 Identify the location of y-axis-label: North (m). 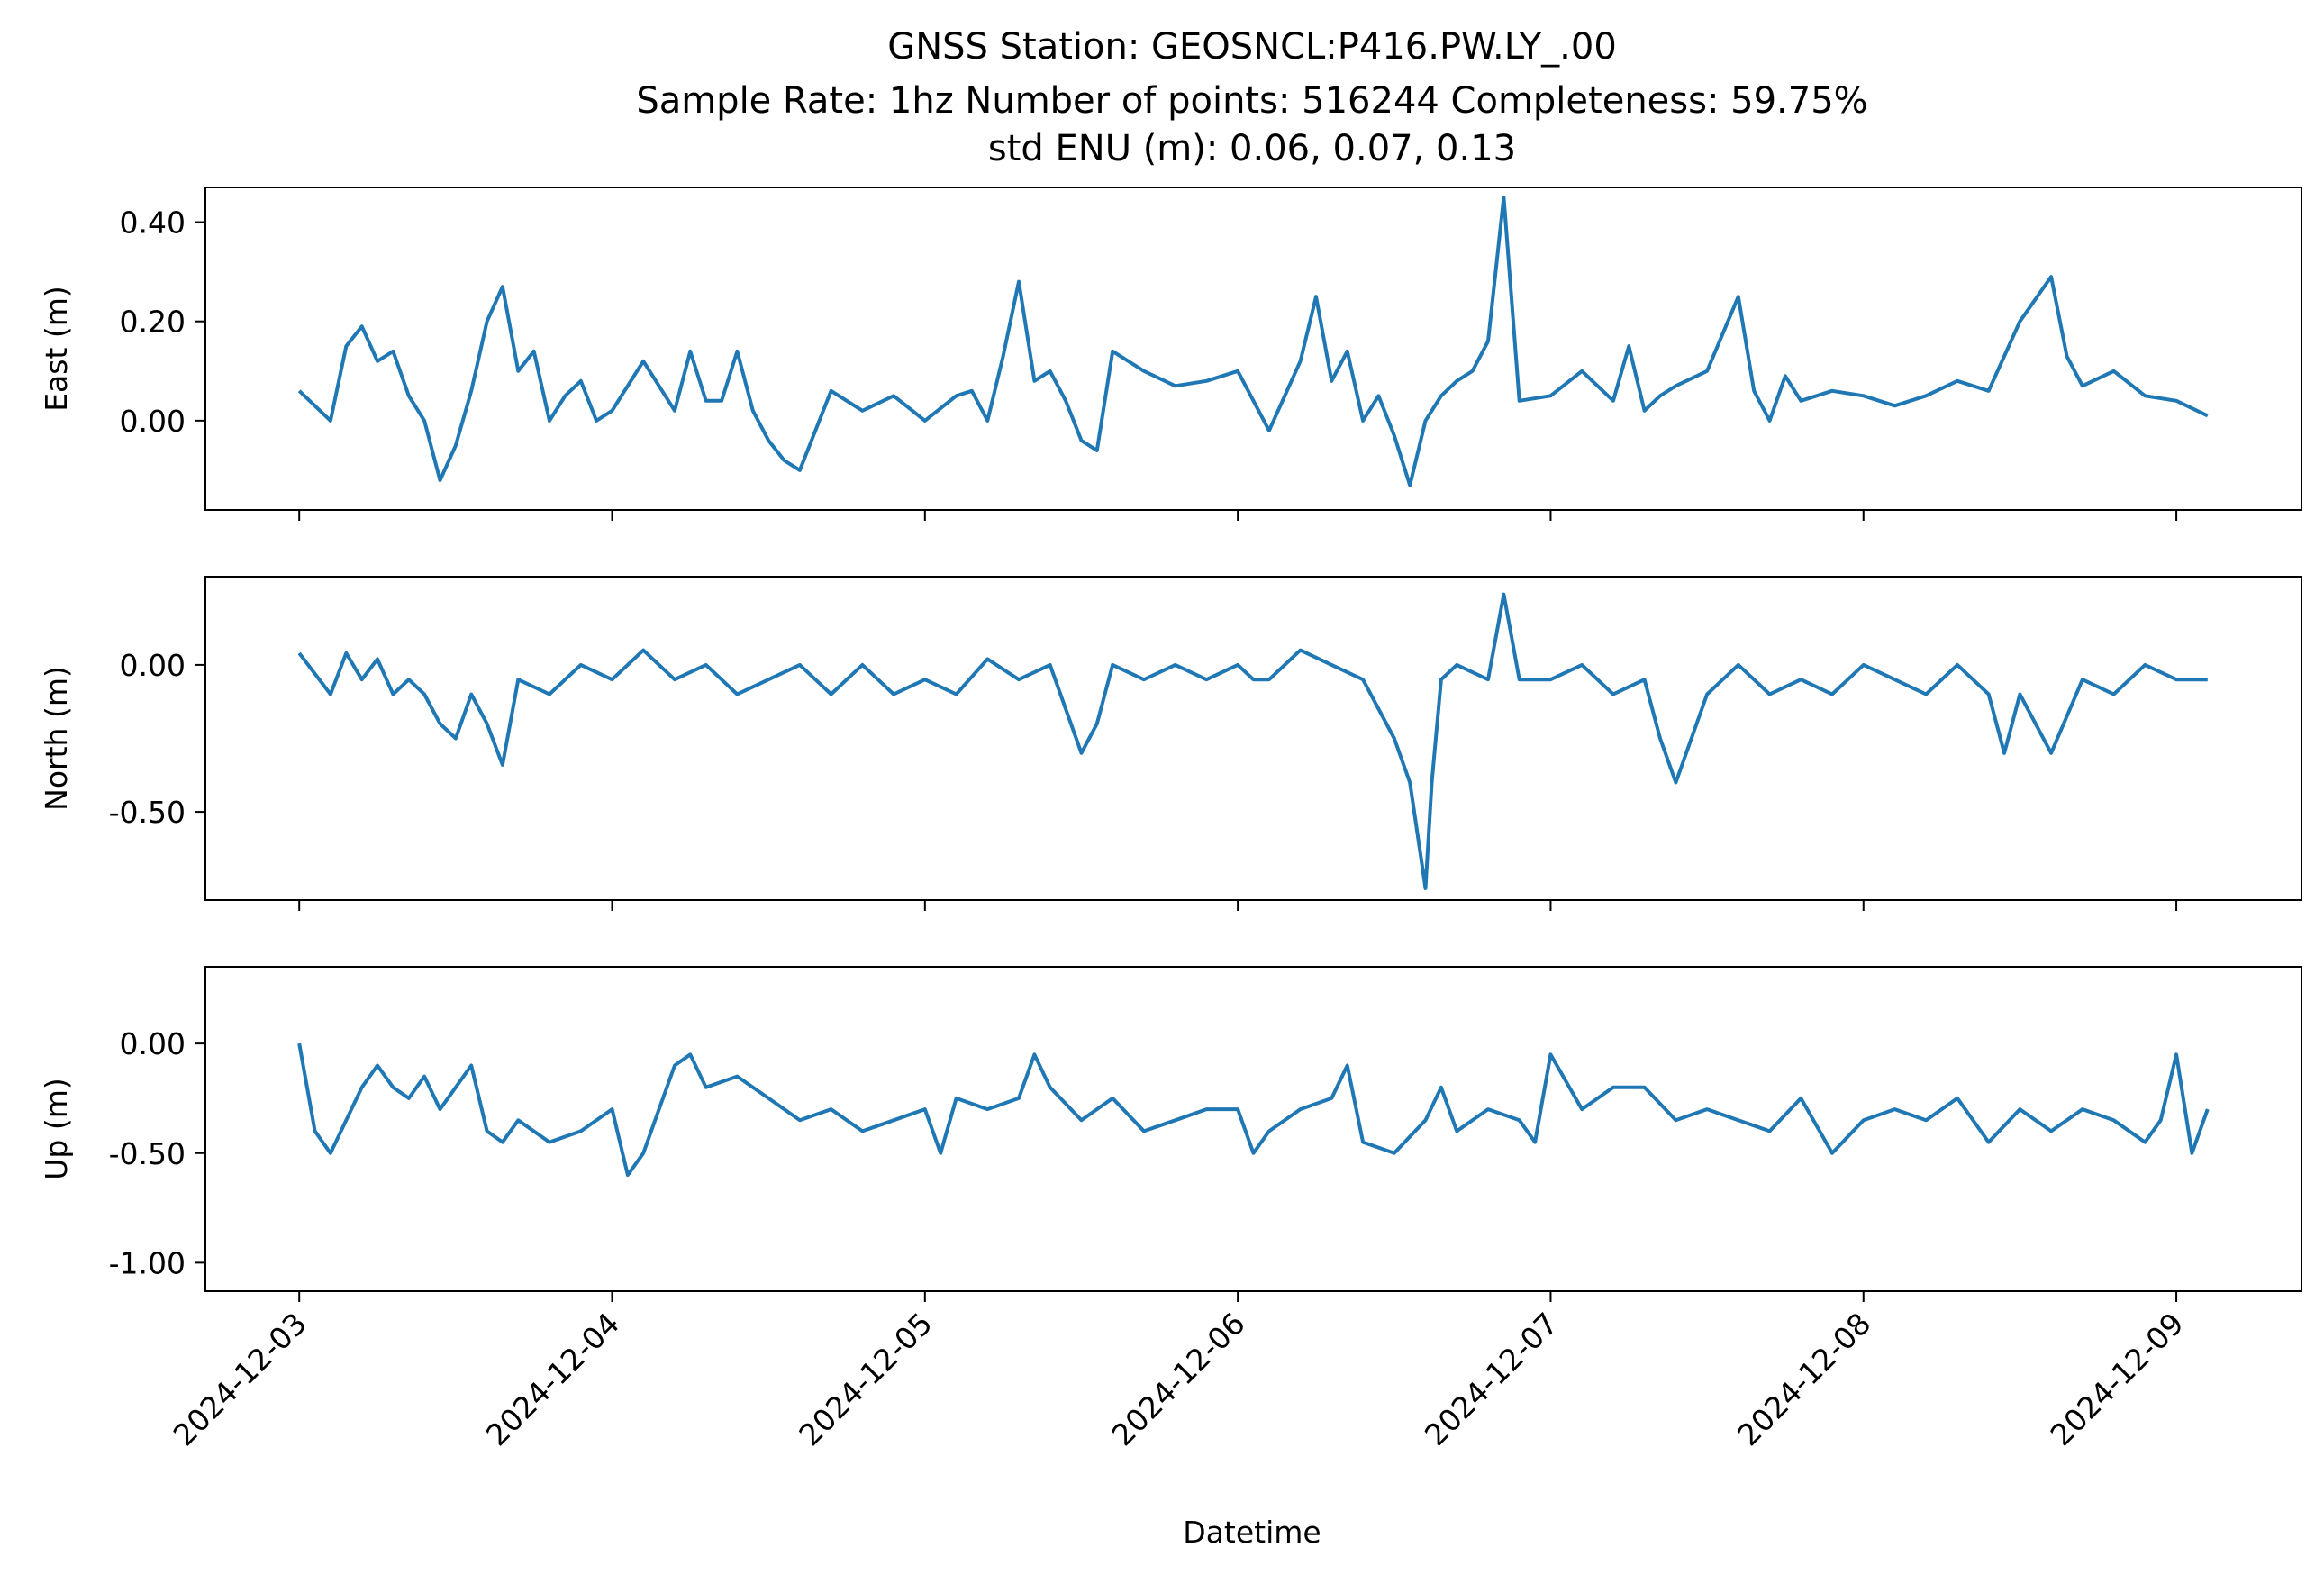
(57, 738).